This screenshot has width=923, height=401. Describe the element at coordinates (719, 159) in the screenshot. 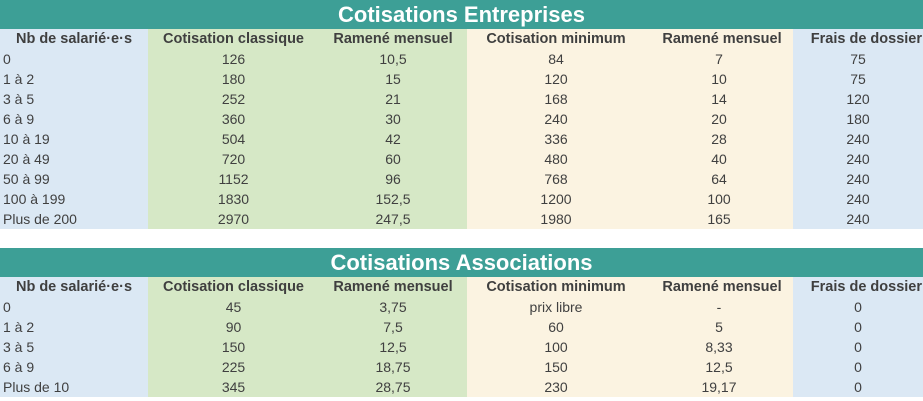

I see `table-cell: 40` at that location.